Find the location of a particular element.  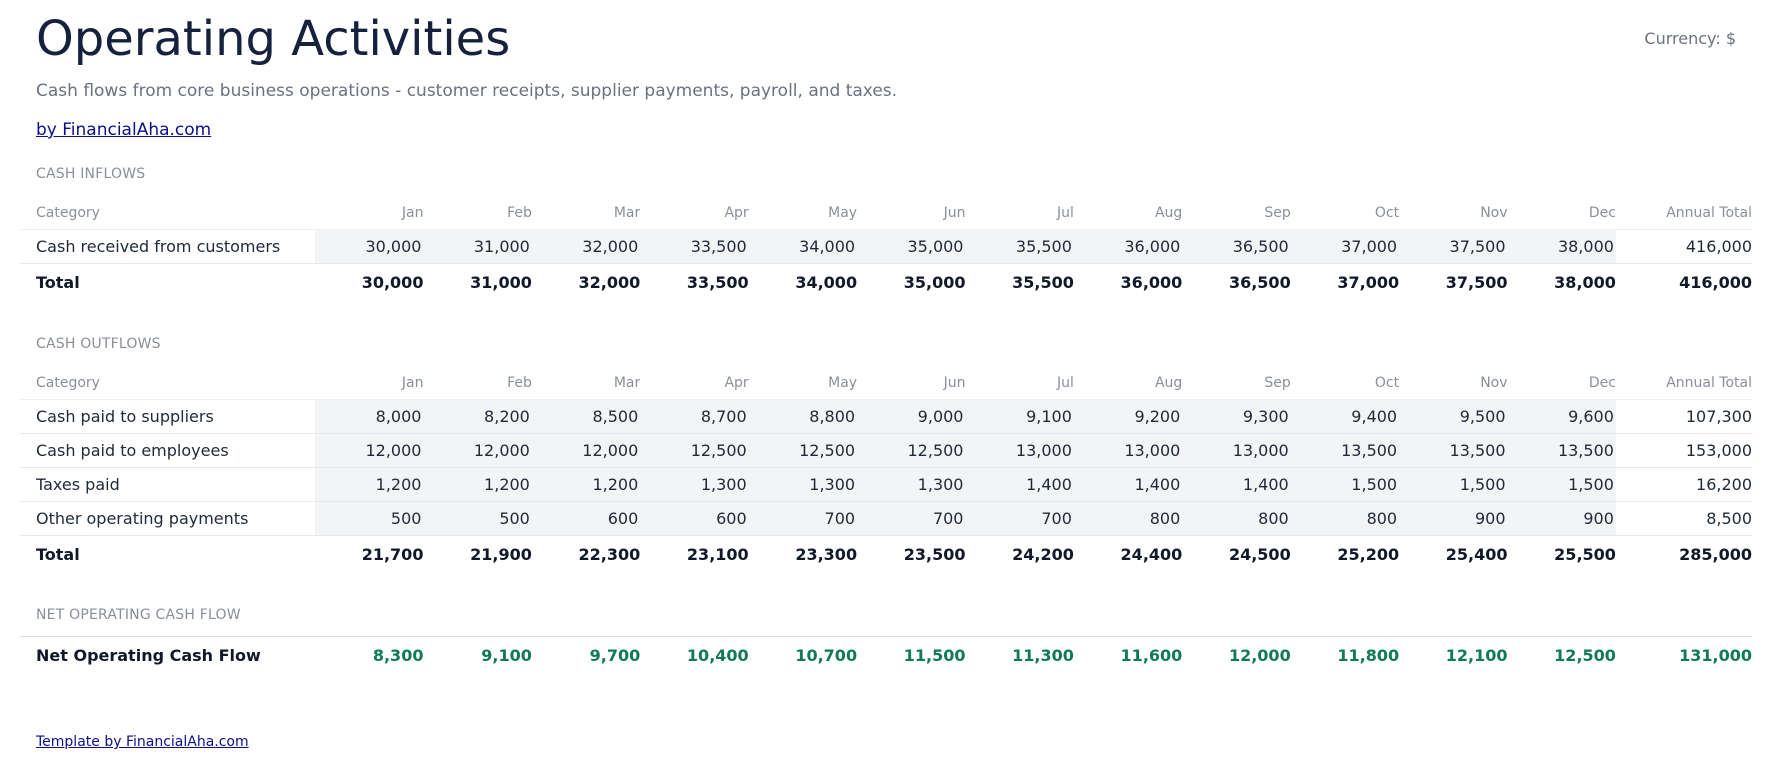

month-value-cell: 9,000 is located at coordinates (911, 416).